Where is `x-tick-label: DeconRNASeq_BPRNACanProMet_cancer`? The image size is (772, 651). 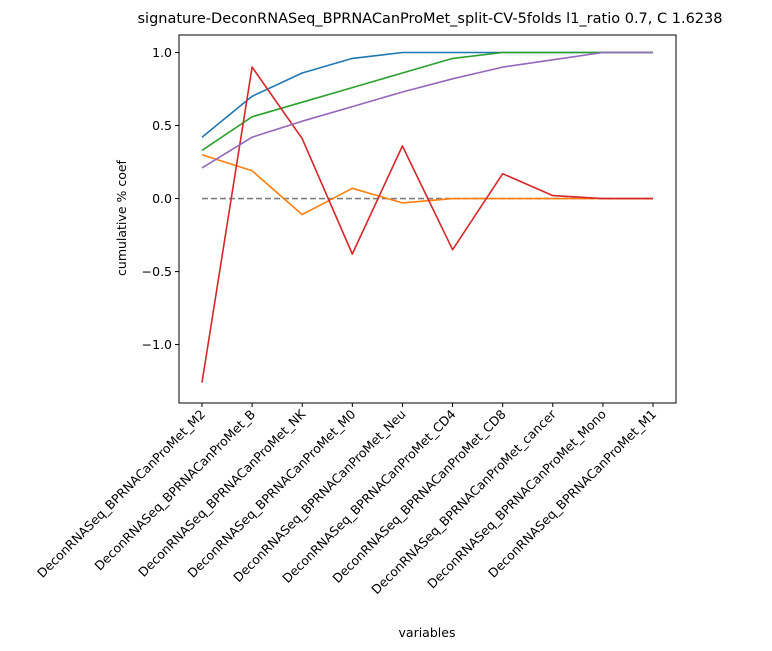
x-tick-label: DeconRNASeq_BPRNACanProMet_cancer is located at coordinates (463, 501).